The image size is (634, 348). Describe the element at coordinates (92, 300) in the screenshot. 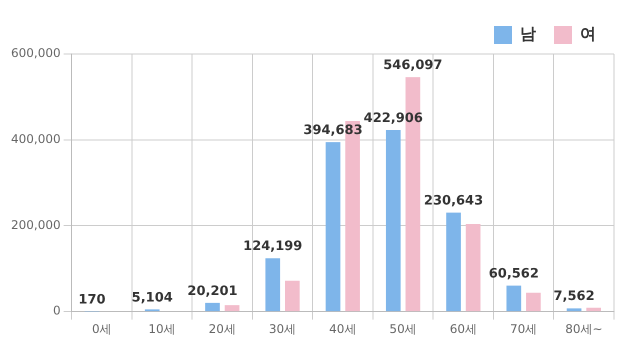

I see `data-label: 170` at that location.